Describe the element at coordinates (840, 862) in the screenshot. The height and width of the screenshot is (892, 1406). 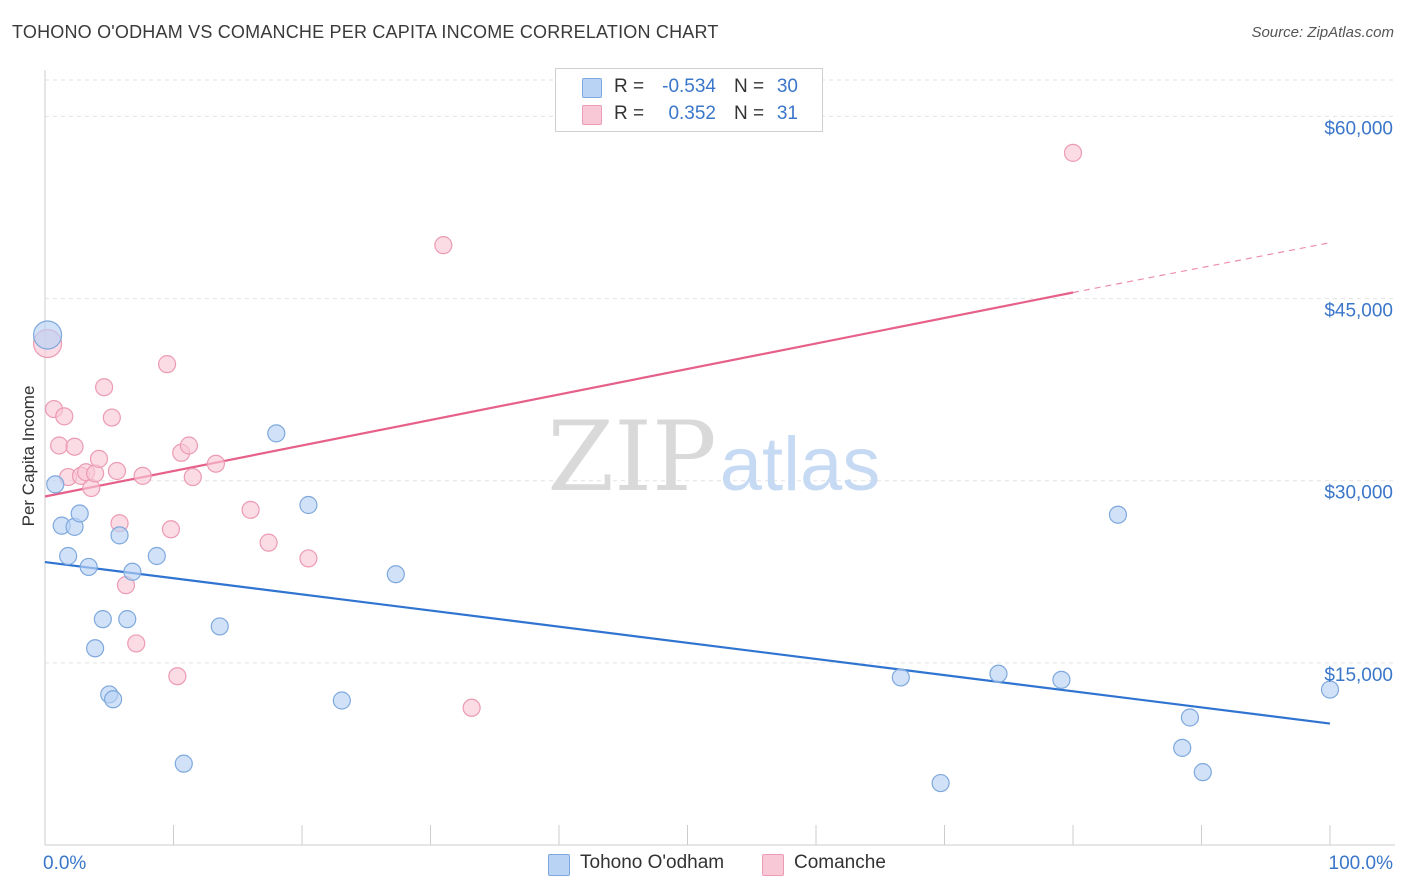
I see `legend-label: Comanche` at that location.